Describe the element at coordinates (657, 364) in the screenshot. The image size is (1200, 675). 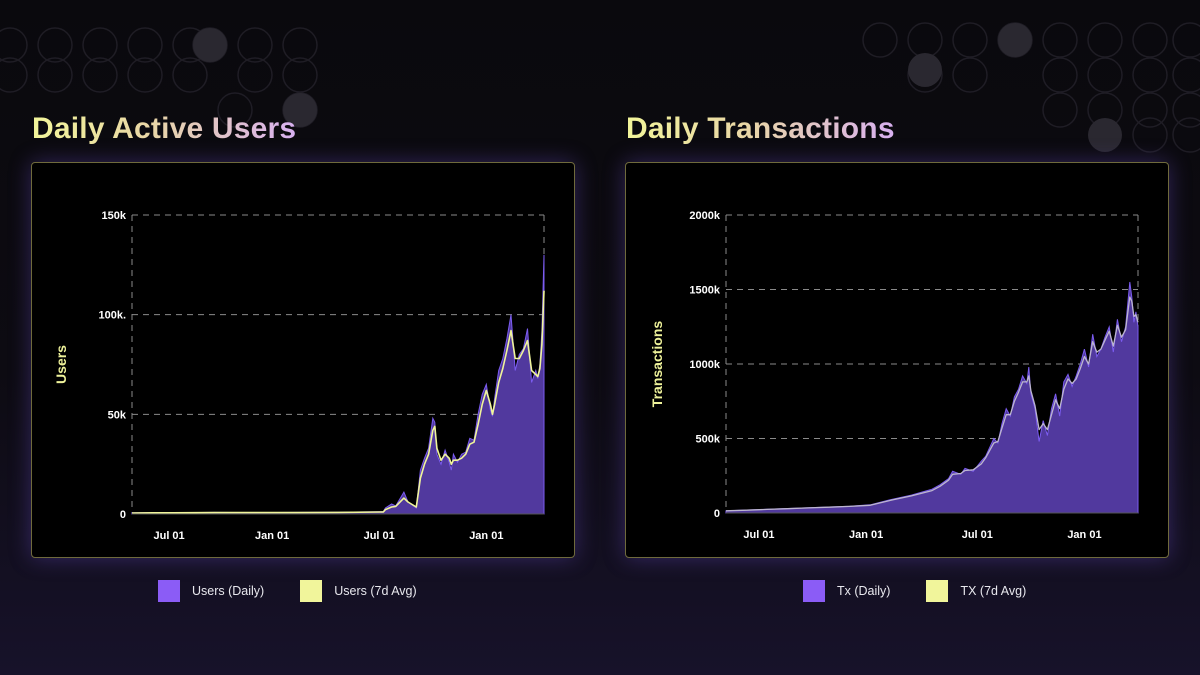
I see `y-axis-label: Transactions` at that location.